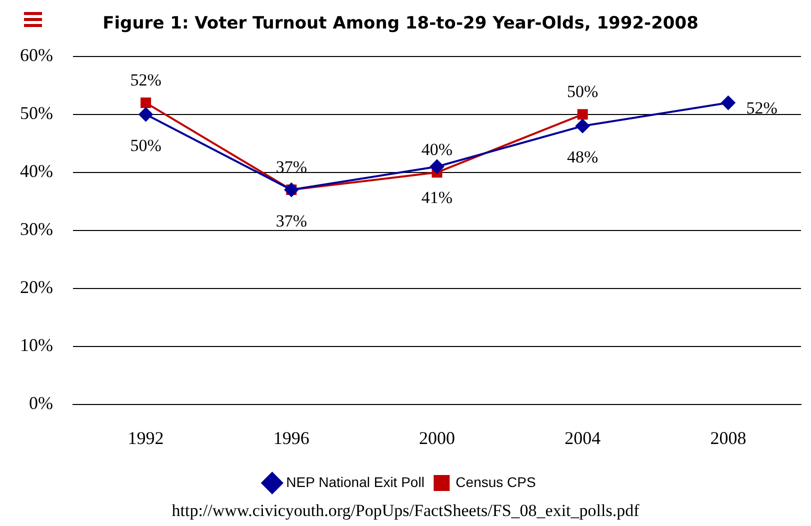 This screenshot has height=526, width=811. Describe the element at coordinates (582, 156) in the screenshot. I see `data-label: 48%` at that location.